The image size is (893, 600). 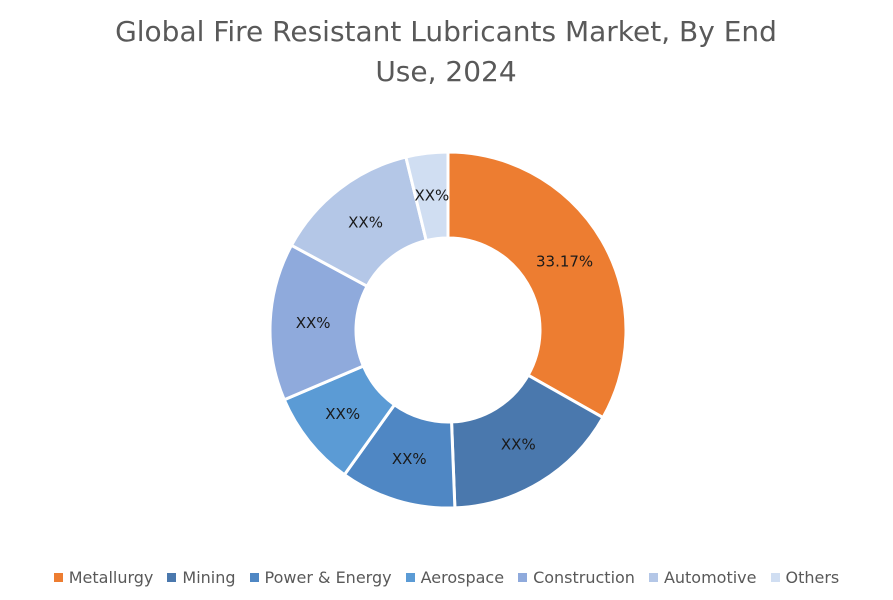 I want to click on legend-label: Power & Energy, so click(x=328, y=577).